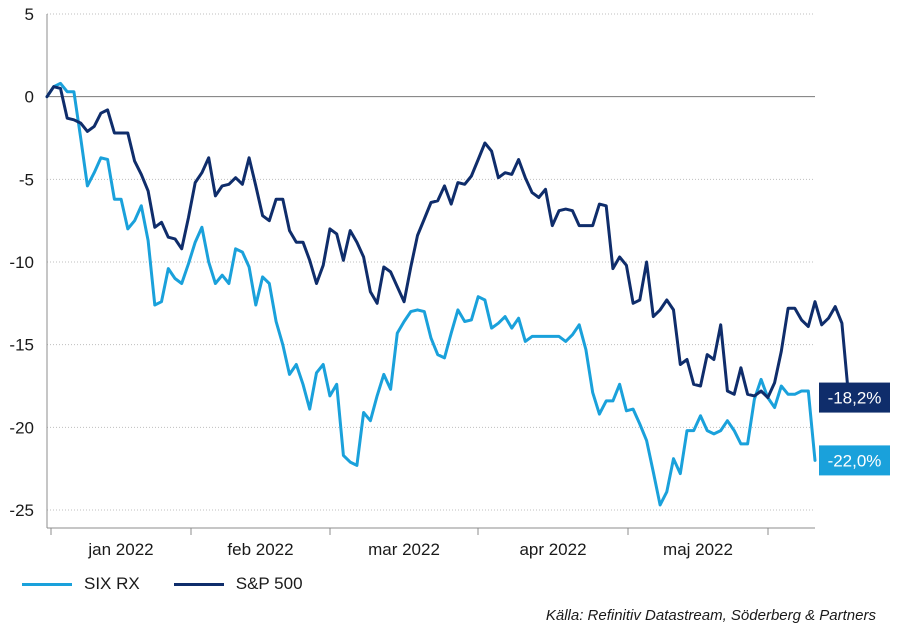 The height and width of the screenshot is (630, 900). I want to click on x-tick-label: apr 2022, so click(552, 549).